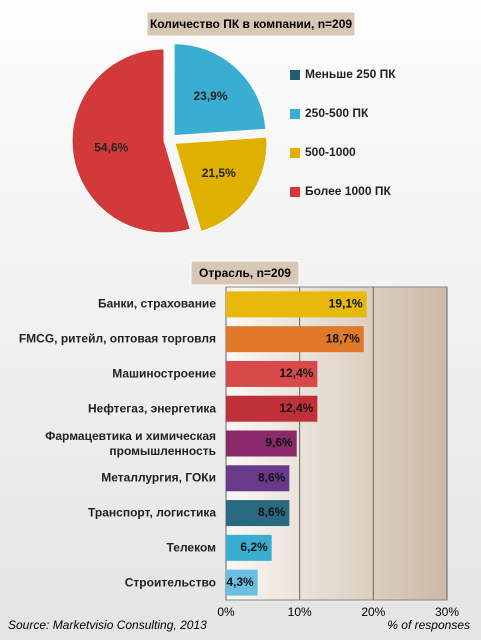 The width and height of the screenshot is (481, 640). I want to click on x-tick-label: 10%, so click(300, 612).